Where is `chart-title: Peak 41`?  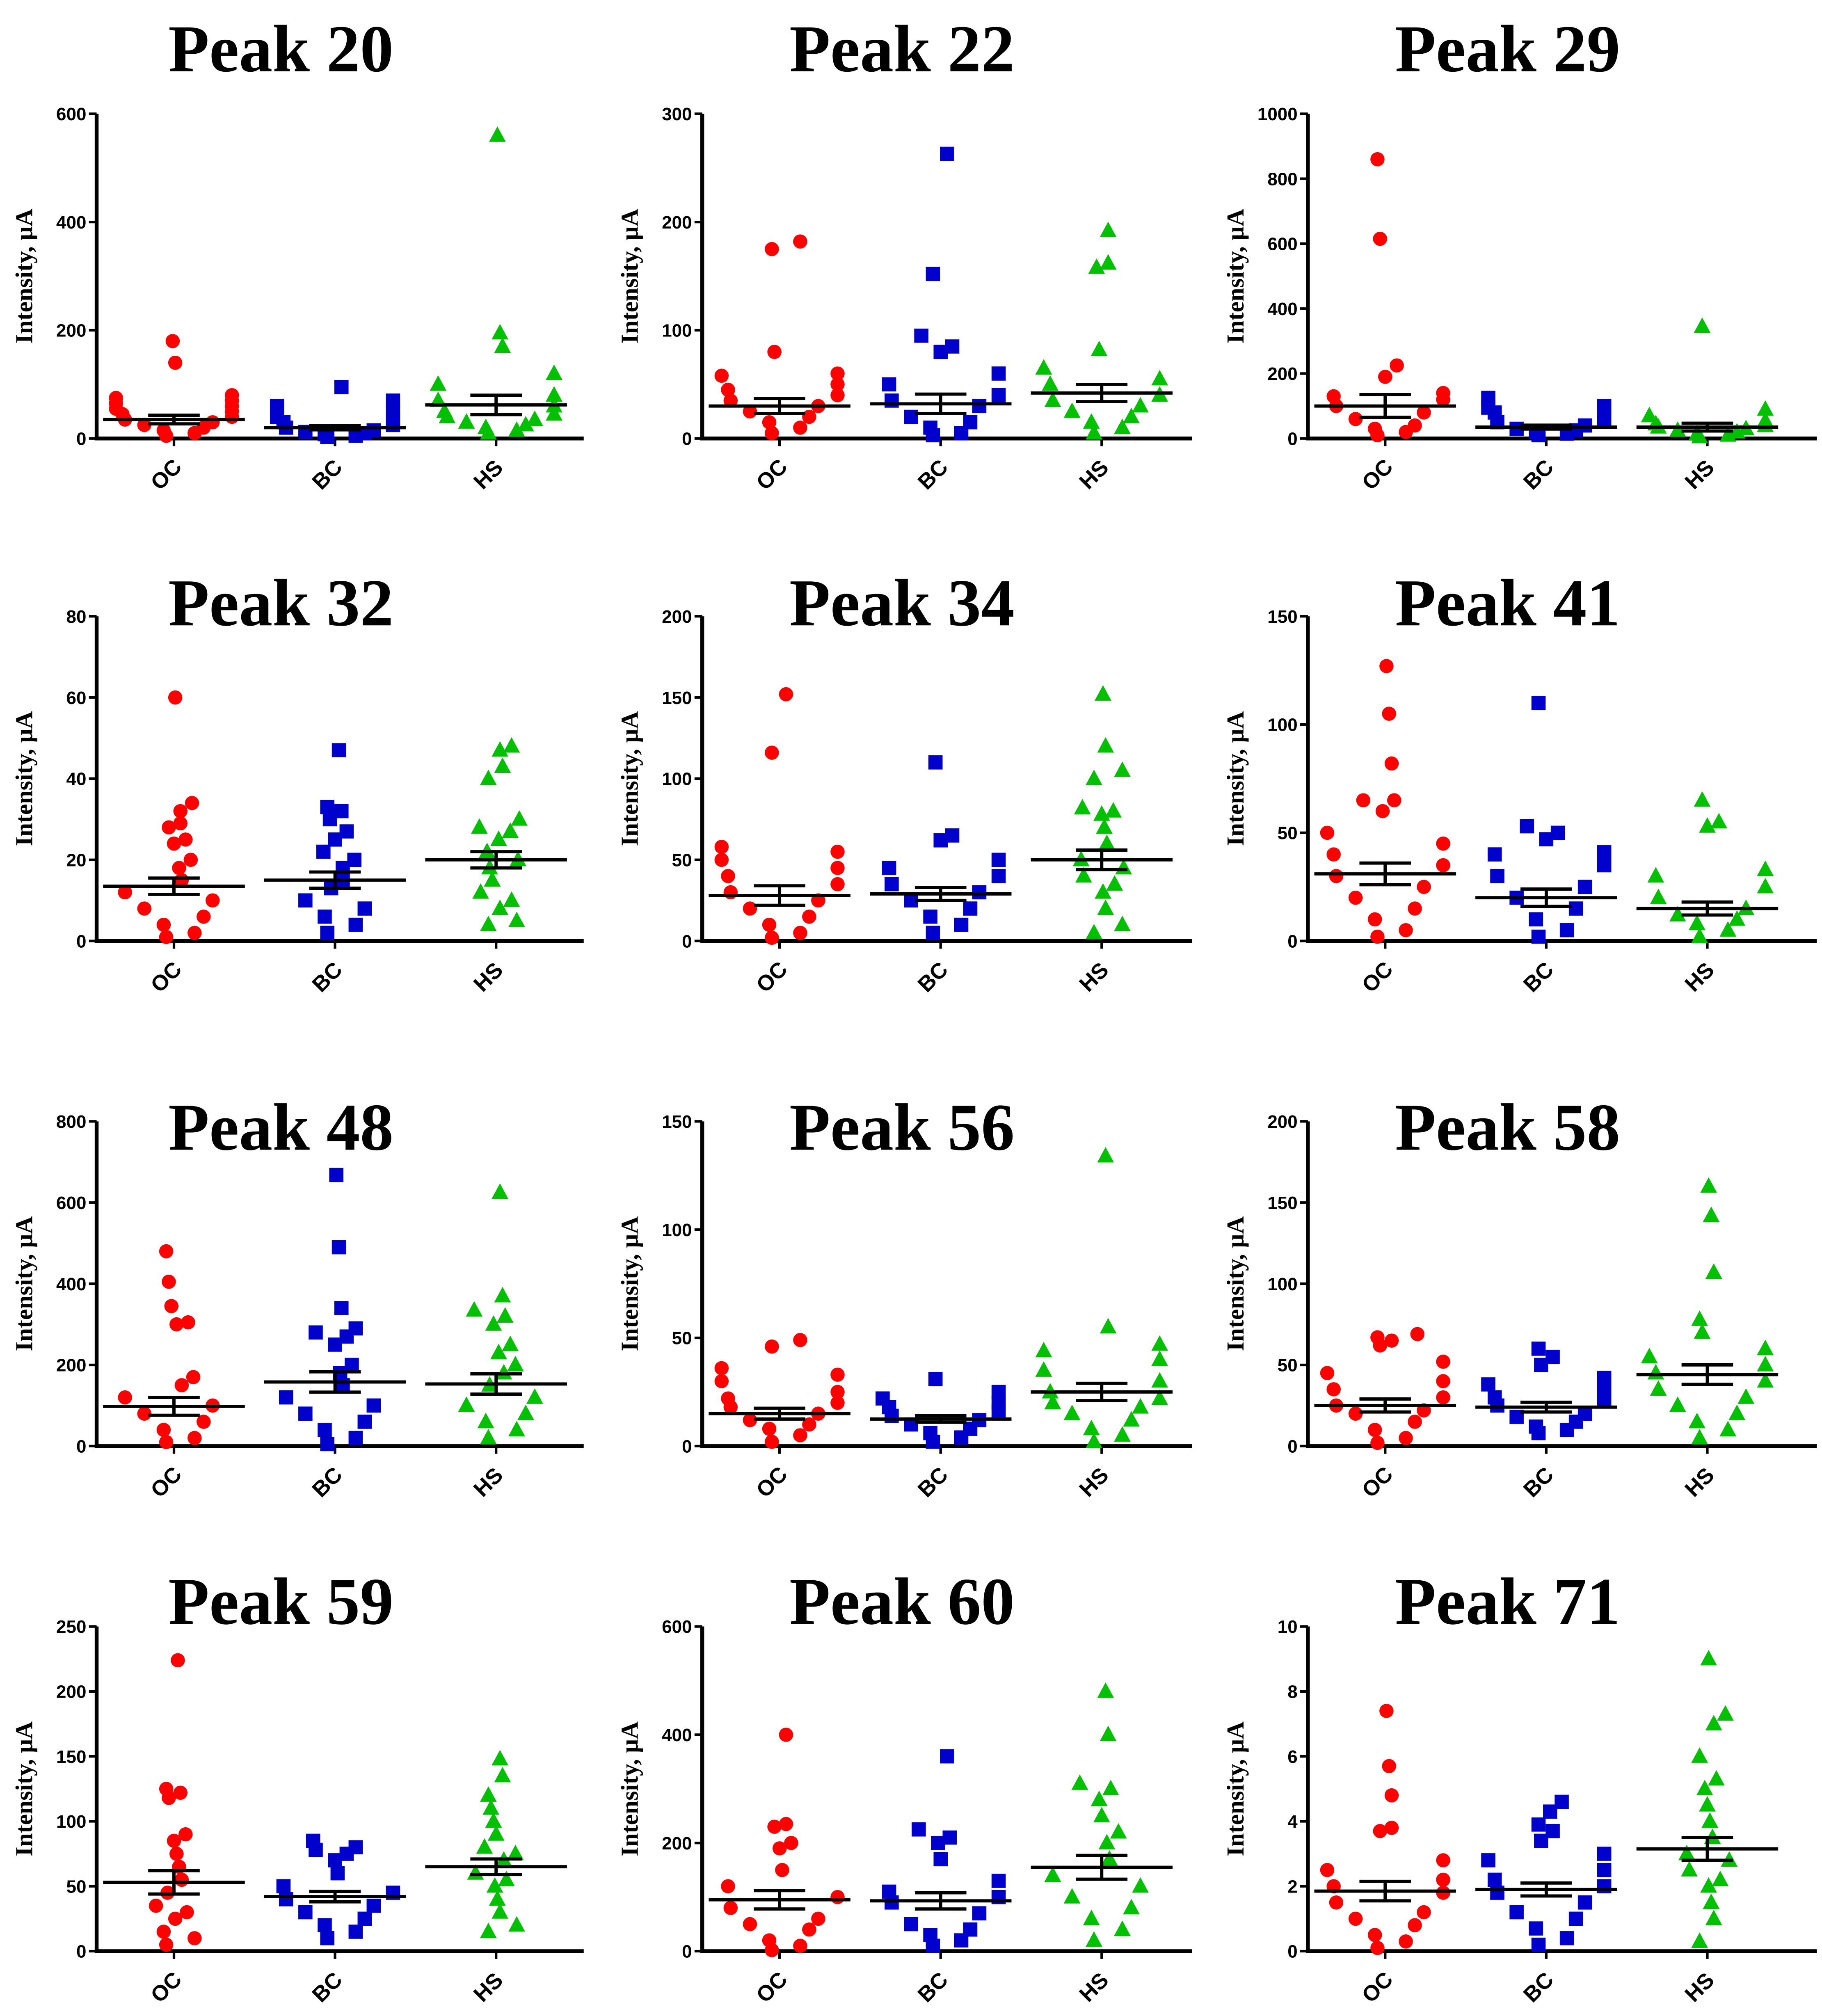 chart-title: Peak 41 is located at coordinates (1507, 603).